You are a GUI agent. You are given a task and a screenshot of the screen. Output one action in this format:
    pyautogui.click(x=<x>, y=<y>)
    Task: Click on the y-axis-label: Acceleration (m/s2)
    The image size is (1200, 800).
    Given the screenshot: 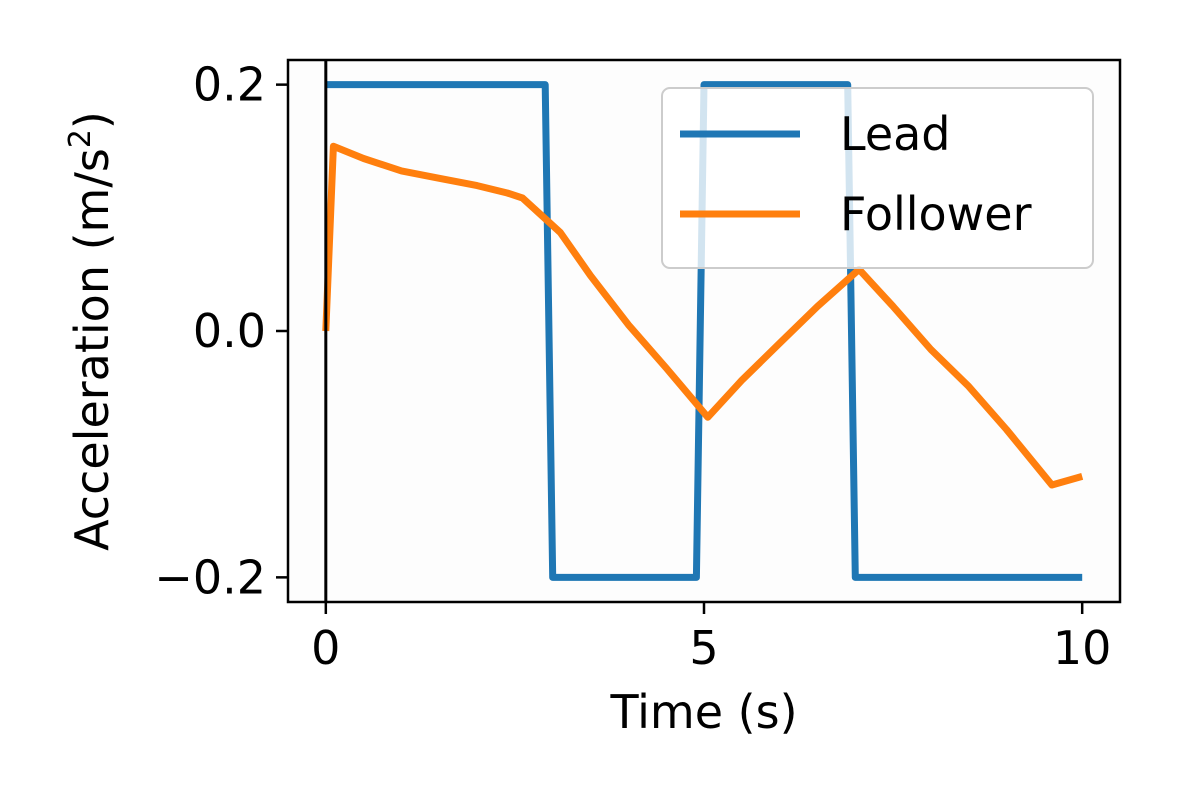 What is the action you would take?
    pyautogui.click(x=91, y=331)
    